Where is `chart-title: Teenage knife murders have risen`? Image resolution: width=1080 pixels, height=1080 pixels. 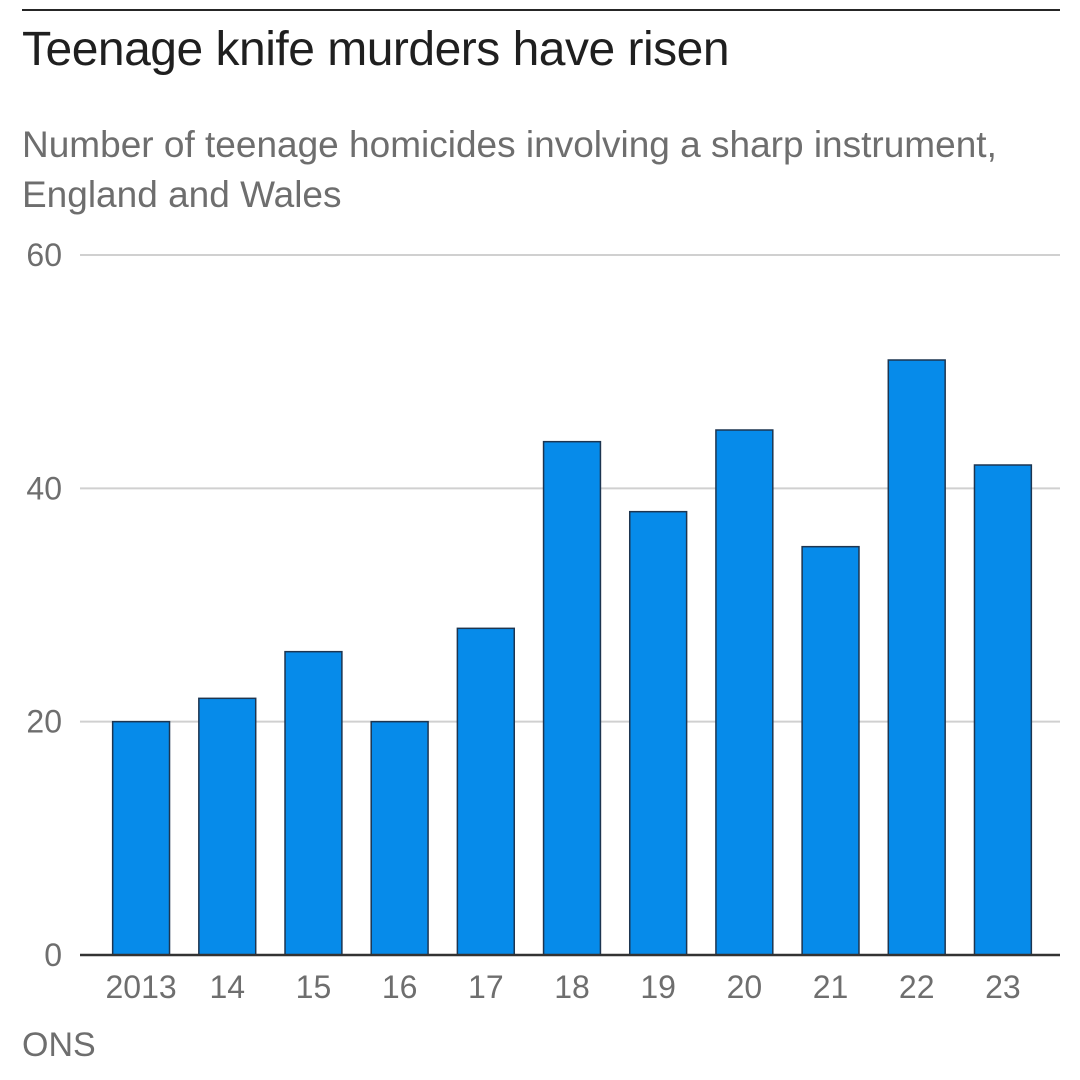 chart-title: Teenage knife murders have risen is located at coordinates (376, 49).